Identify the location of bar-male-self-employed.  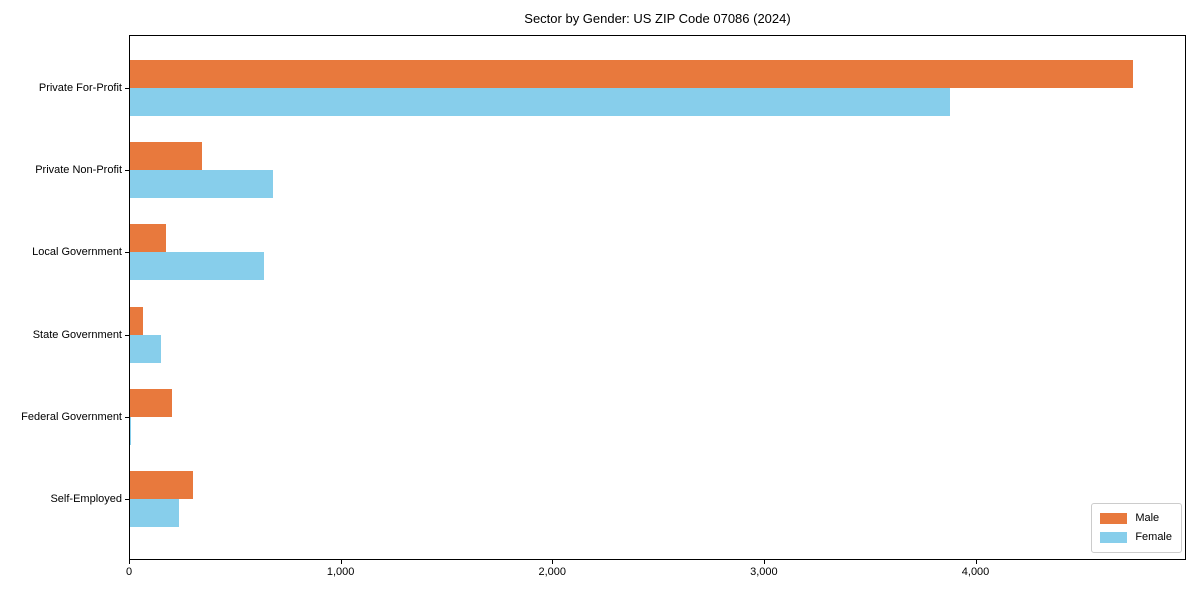
(162, 485).